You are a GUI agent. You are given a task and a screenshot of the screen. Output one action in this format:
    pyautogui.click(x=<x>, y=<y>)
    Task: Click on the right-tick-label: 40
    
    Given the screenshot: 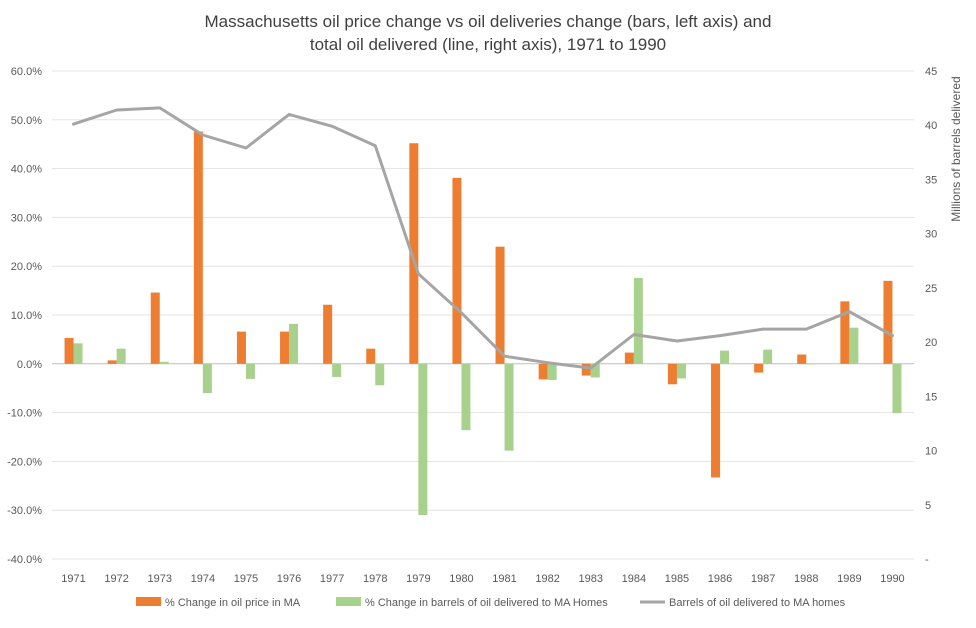 What is the action you would take?
    pyautogui.click(x=931, y=126)
    